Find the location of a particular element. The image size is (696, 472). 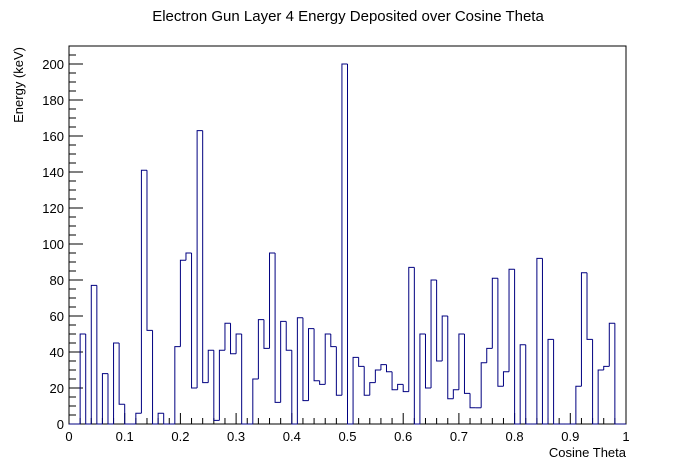

y-tick-label: 40 is located at coordinates (57, 352).